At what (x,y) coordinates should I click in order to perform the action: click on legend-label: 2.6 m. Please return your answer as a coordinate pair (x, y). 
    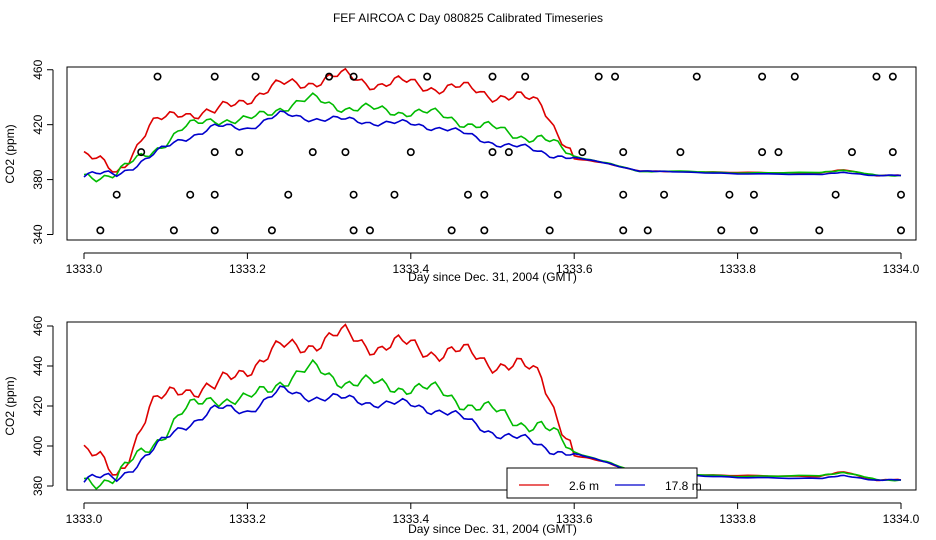
    Looking at the image, I should click on (584, 486).